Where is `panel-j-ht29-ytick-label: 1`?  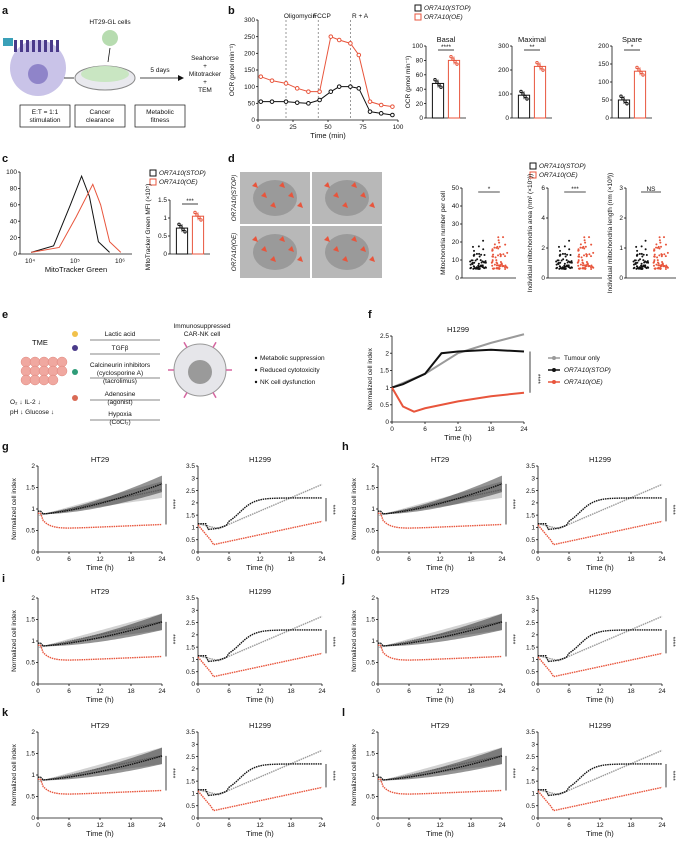 panel-j-ht29-ytick-label: 1 is located at coordinates (373, 641).